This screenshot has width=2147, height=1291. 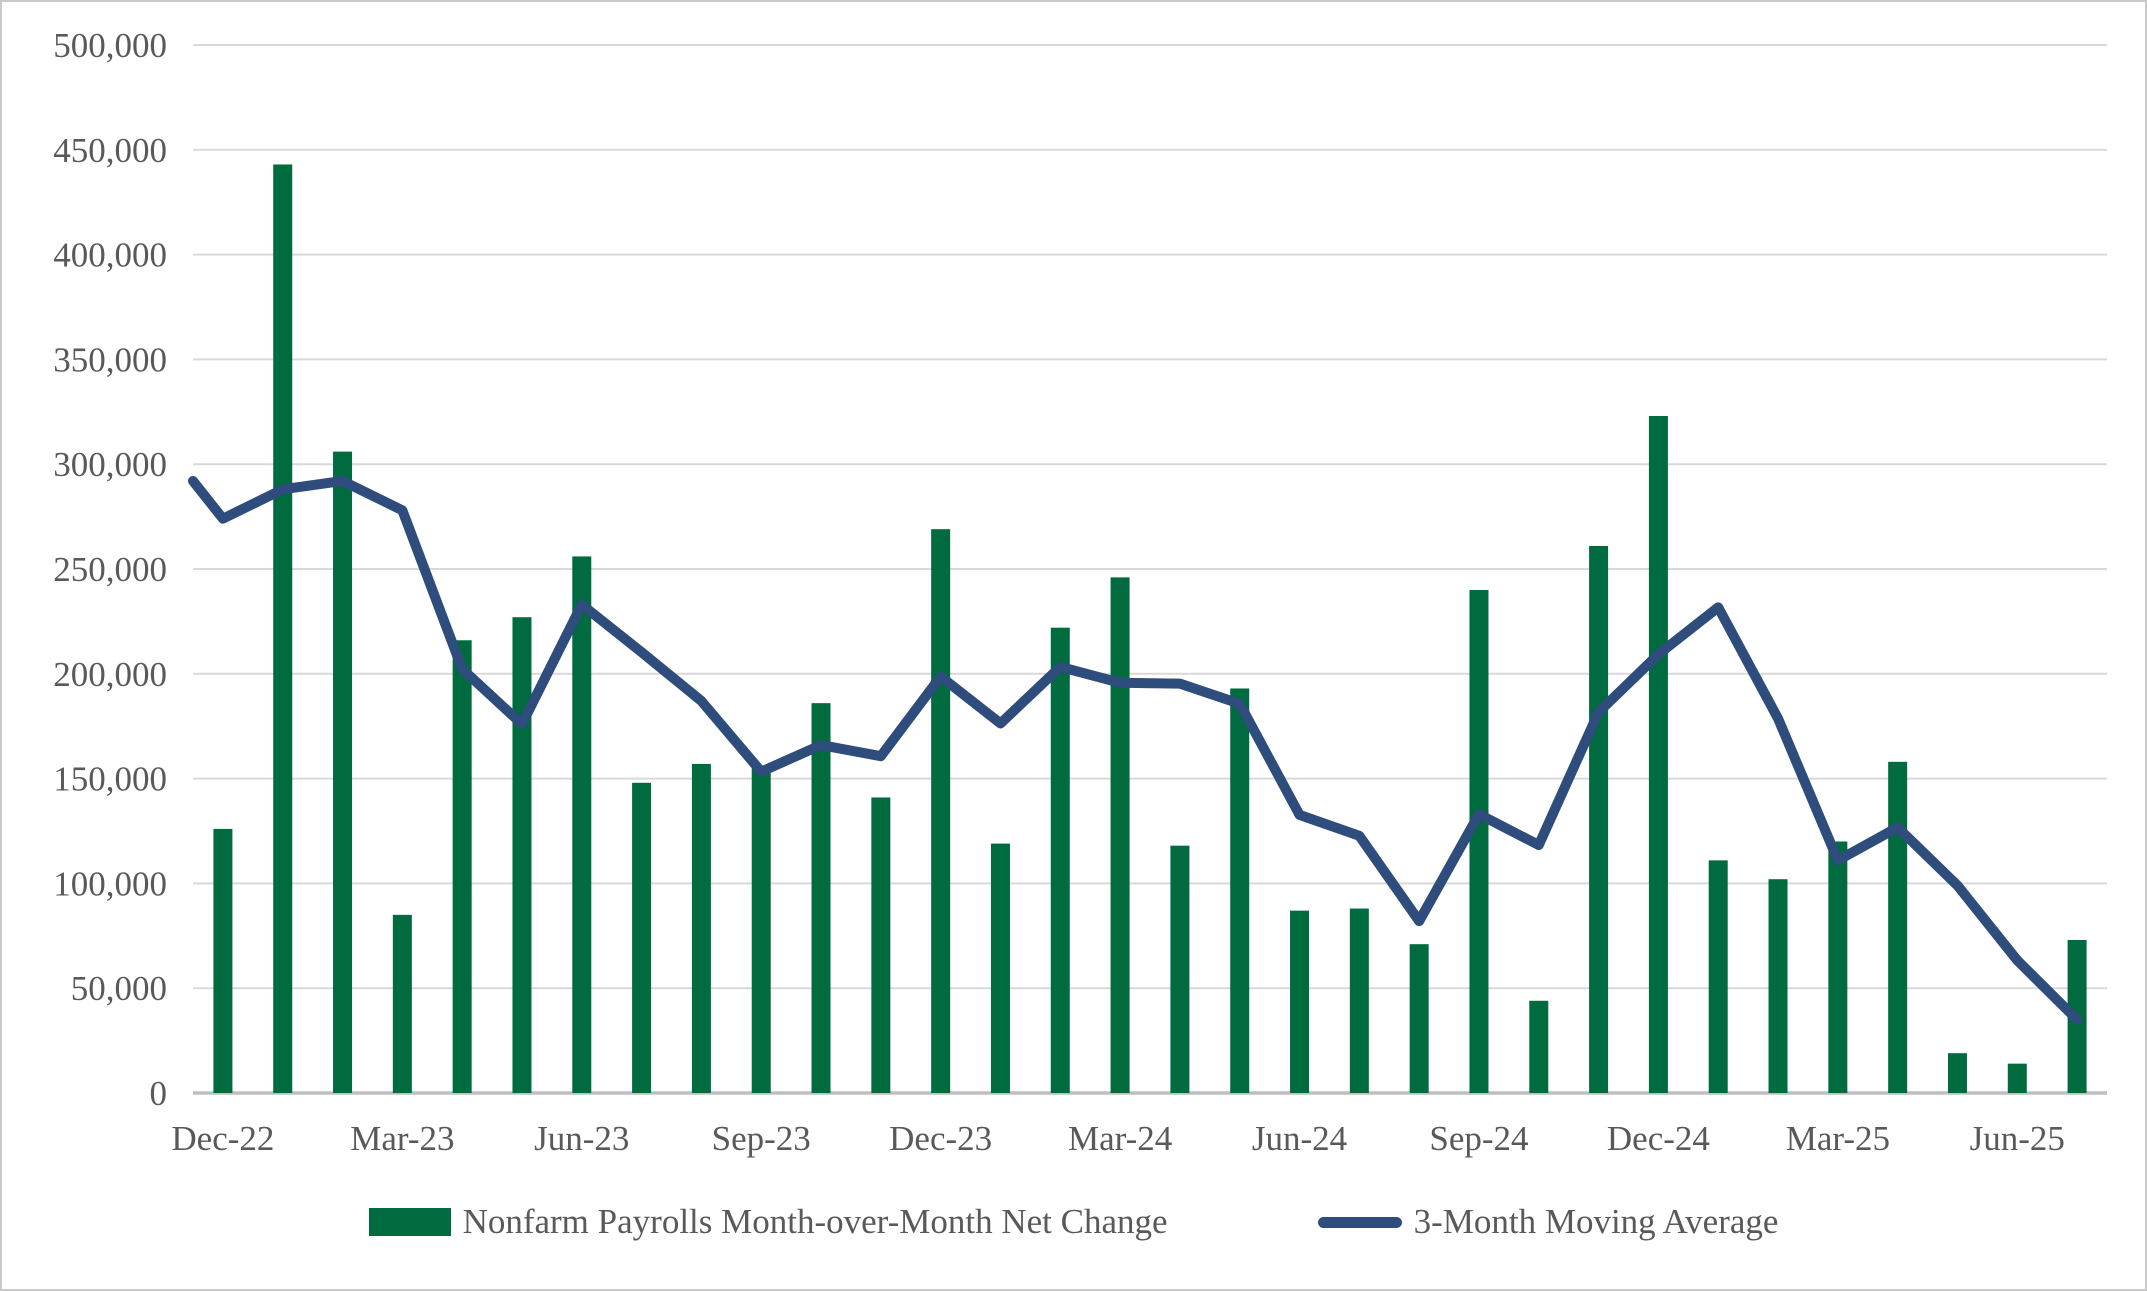 I want to click on x-tick-label: Dec-22, so click(x=222, y=1138).